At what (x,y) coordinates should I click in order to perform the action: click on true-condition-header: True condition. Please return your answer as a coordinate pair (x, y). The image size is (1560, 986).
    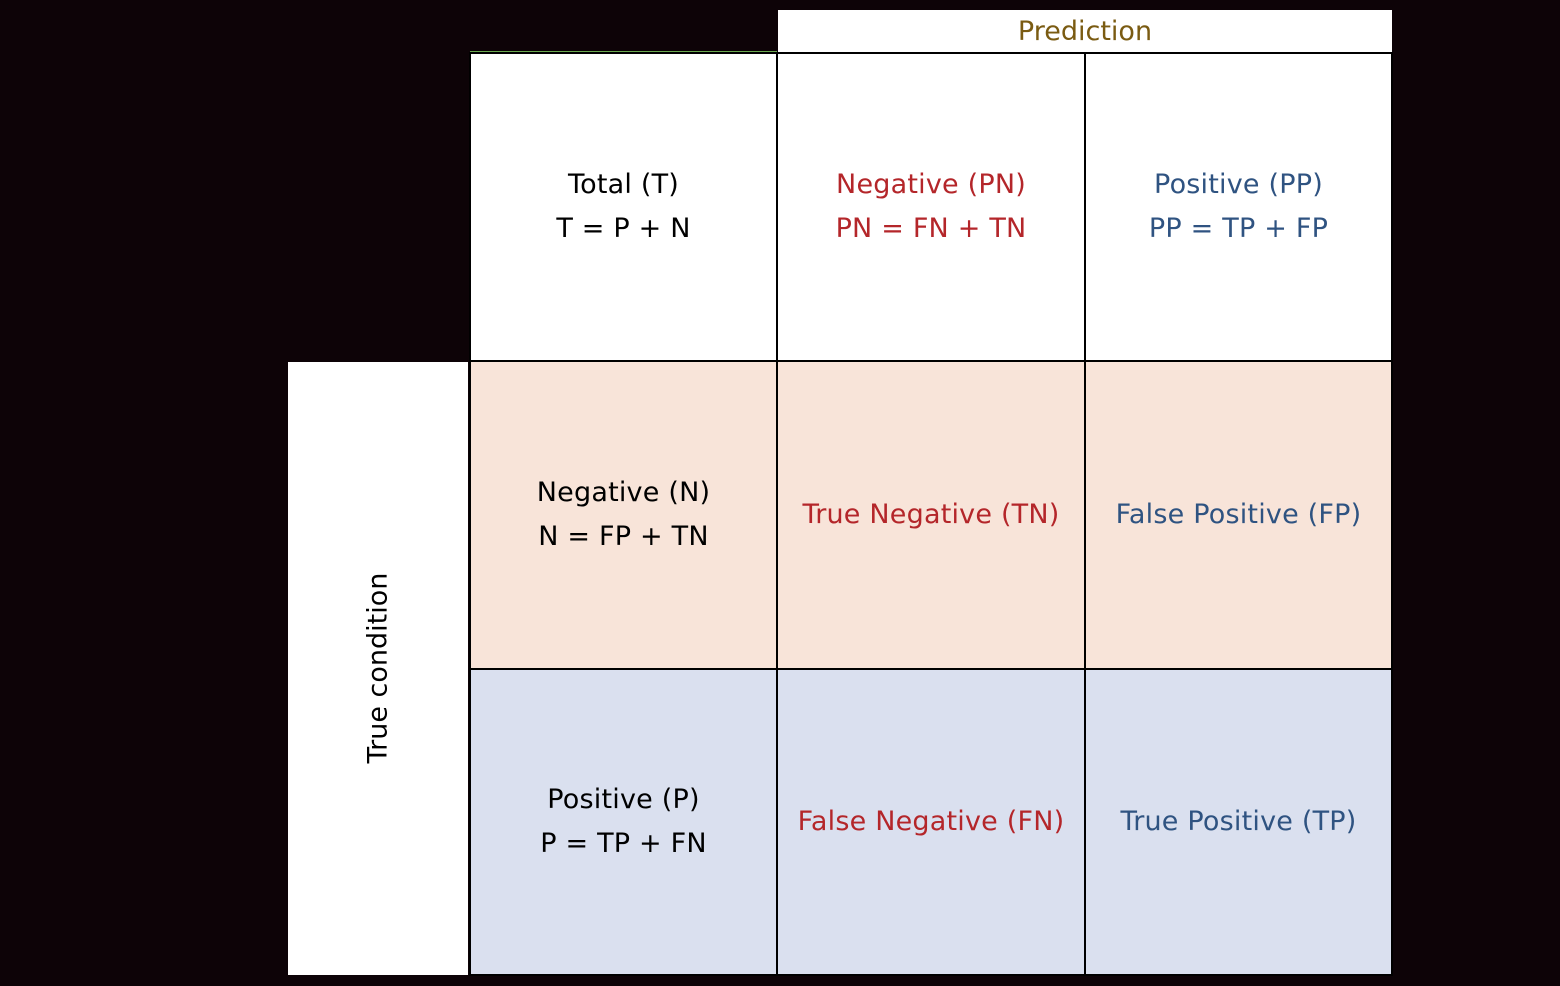
    Looking at the image, I should click on (378, 668).